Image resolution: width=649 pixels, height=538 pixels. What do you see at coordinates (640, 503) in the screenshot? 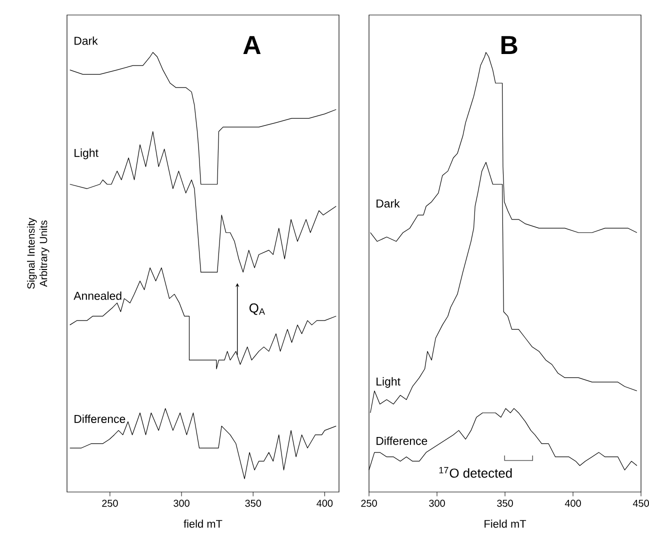
I see `x-tick-label: 450` at bounding box center [640, 503].